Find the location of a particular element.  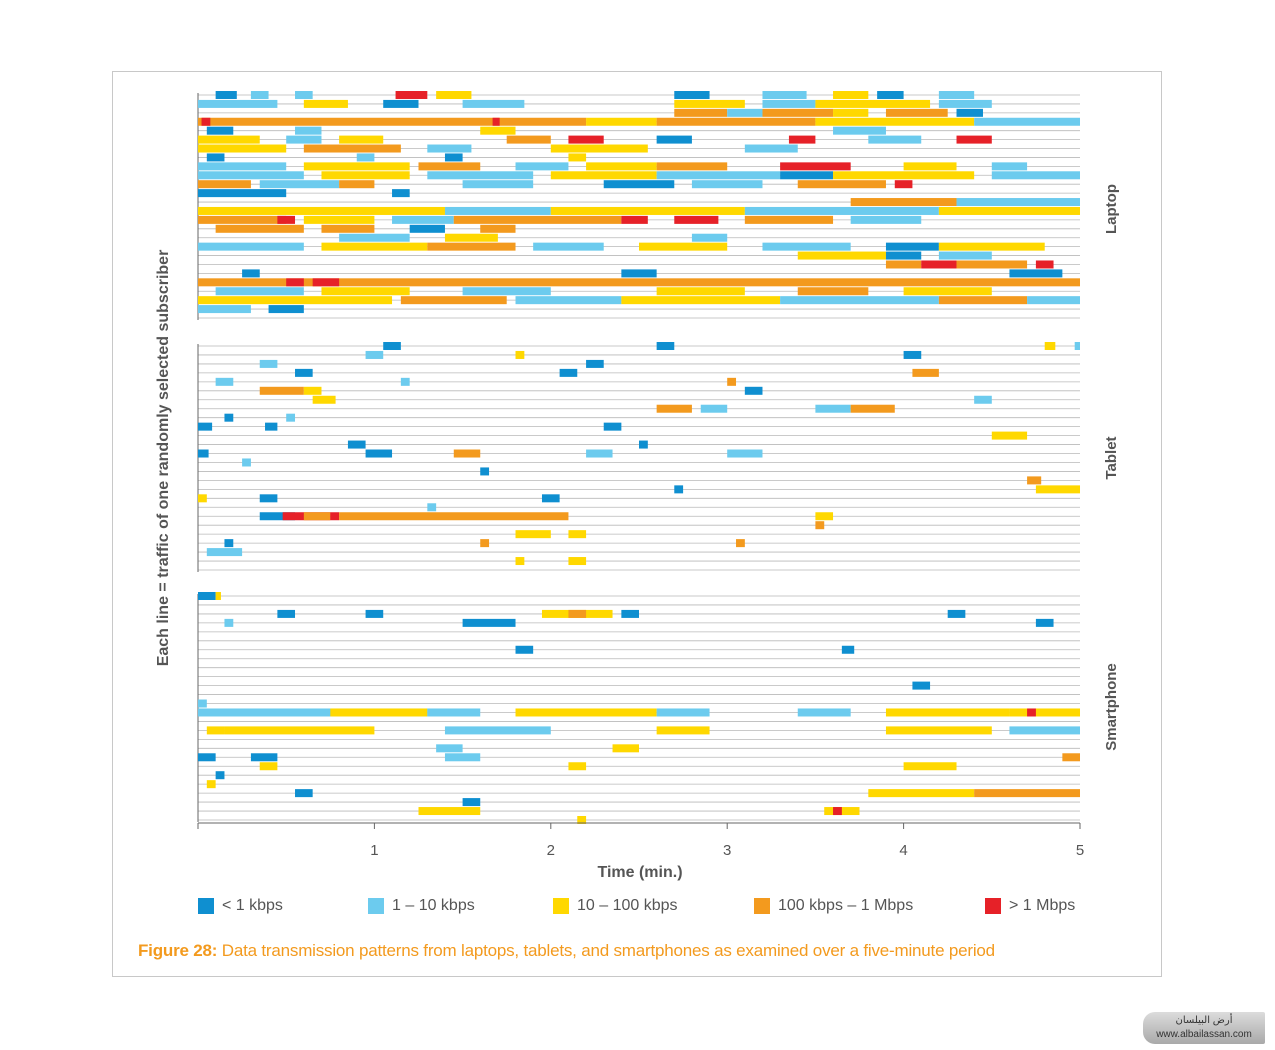

watermark-line1: أرض البيلسان is located at coordinates (1204, 1020).